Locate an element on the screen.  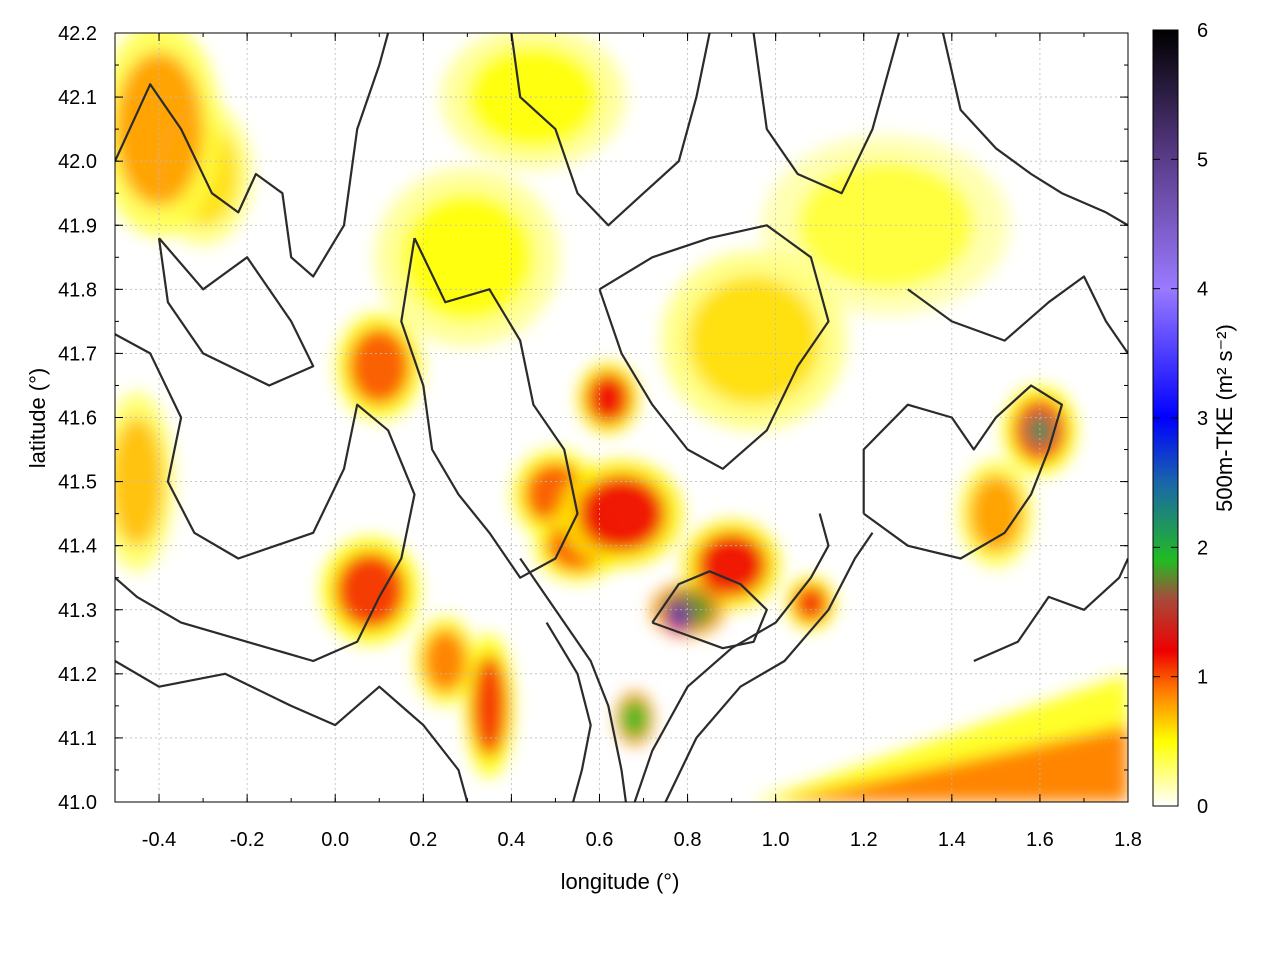
y-tick-label: 41.7 is located at coordinates (77, 354).